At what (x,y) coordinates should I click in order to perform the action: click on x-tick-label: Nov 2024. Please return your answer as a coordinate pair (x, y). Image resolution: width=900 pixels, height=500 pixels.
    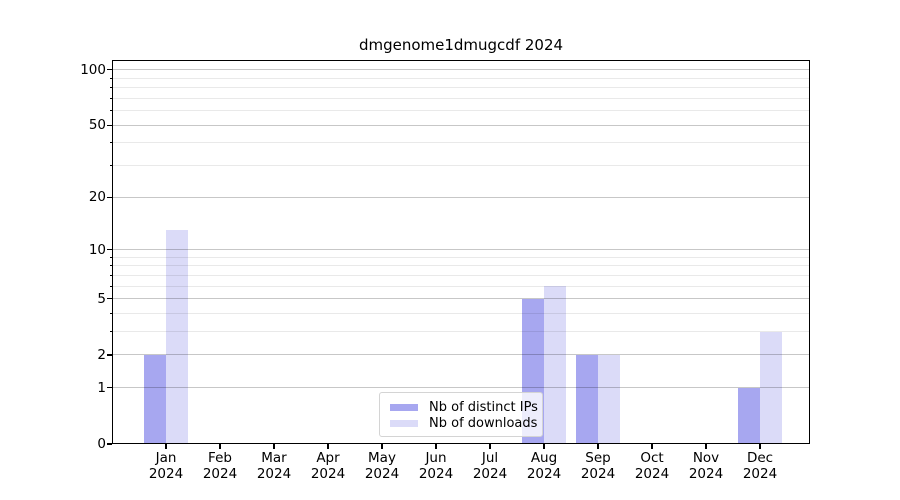
    Looking at the image, I should click on (706, 466).